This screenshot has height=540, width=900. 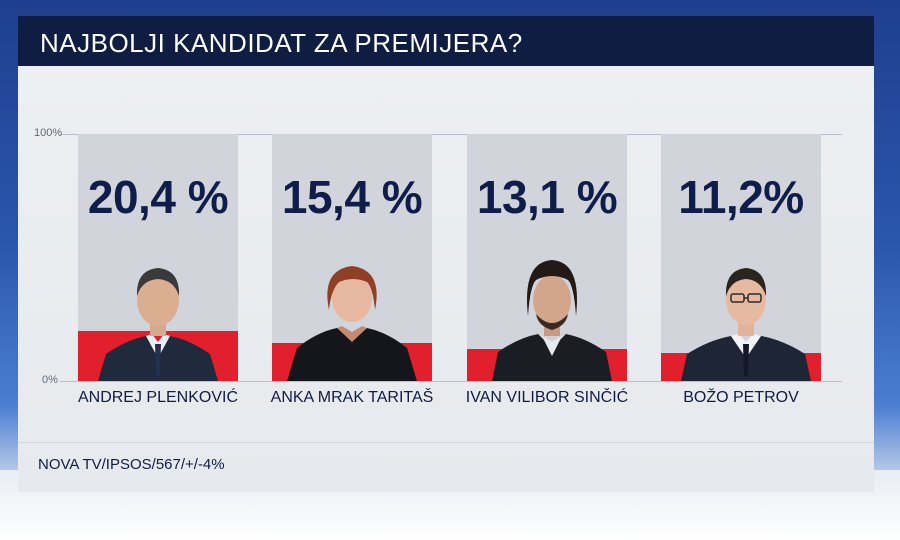 I want to click on candidate-name-2: ANKA MRAK TARITAŠ, so click(x=352, y=397).